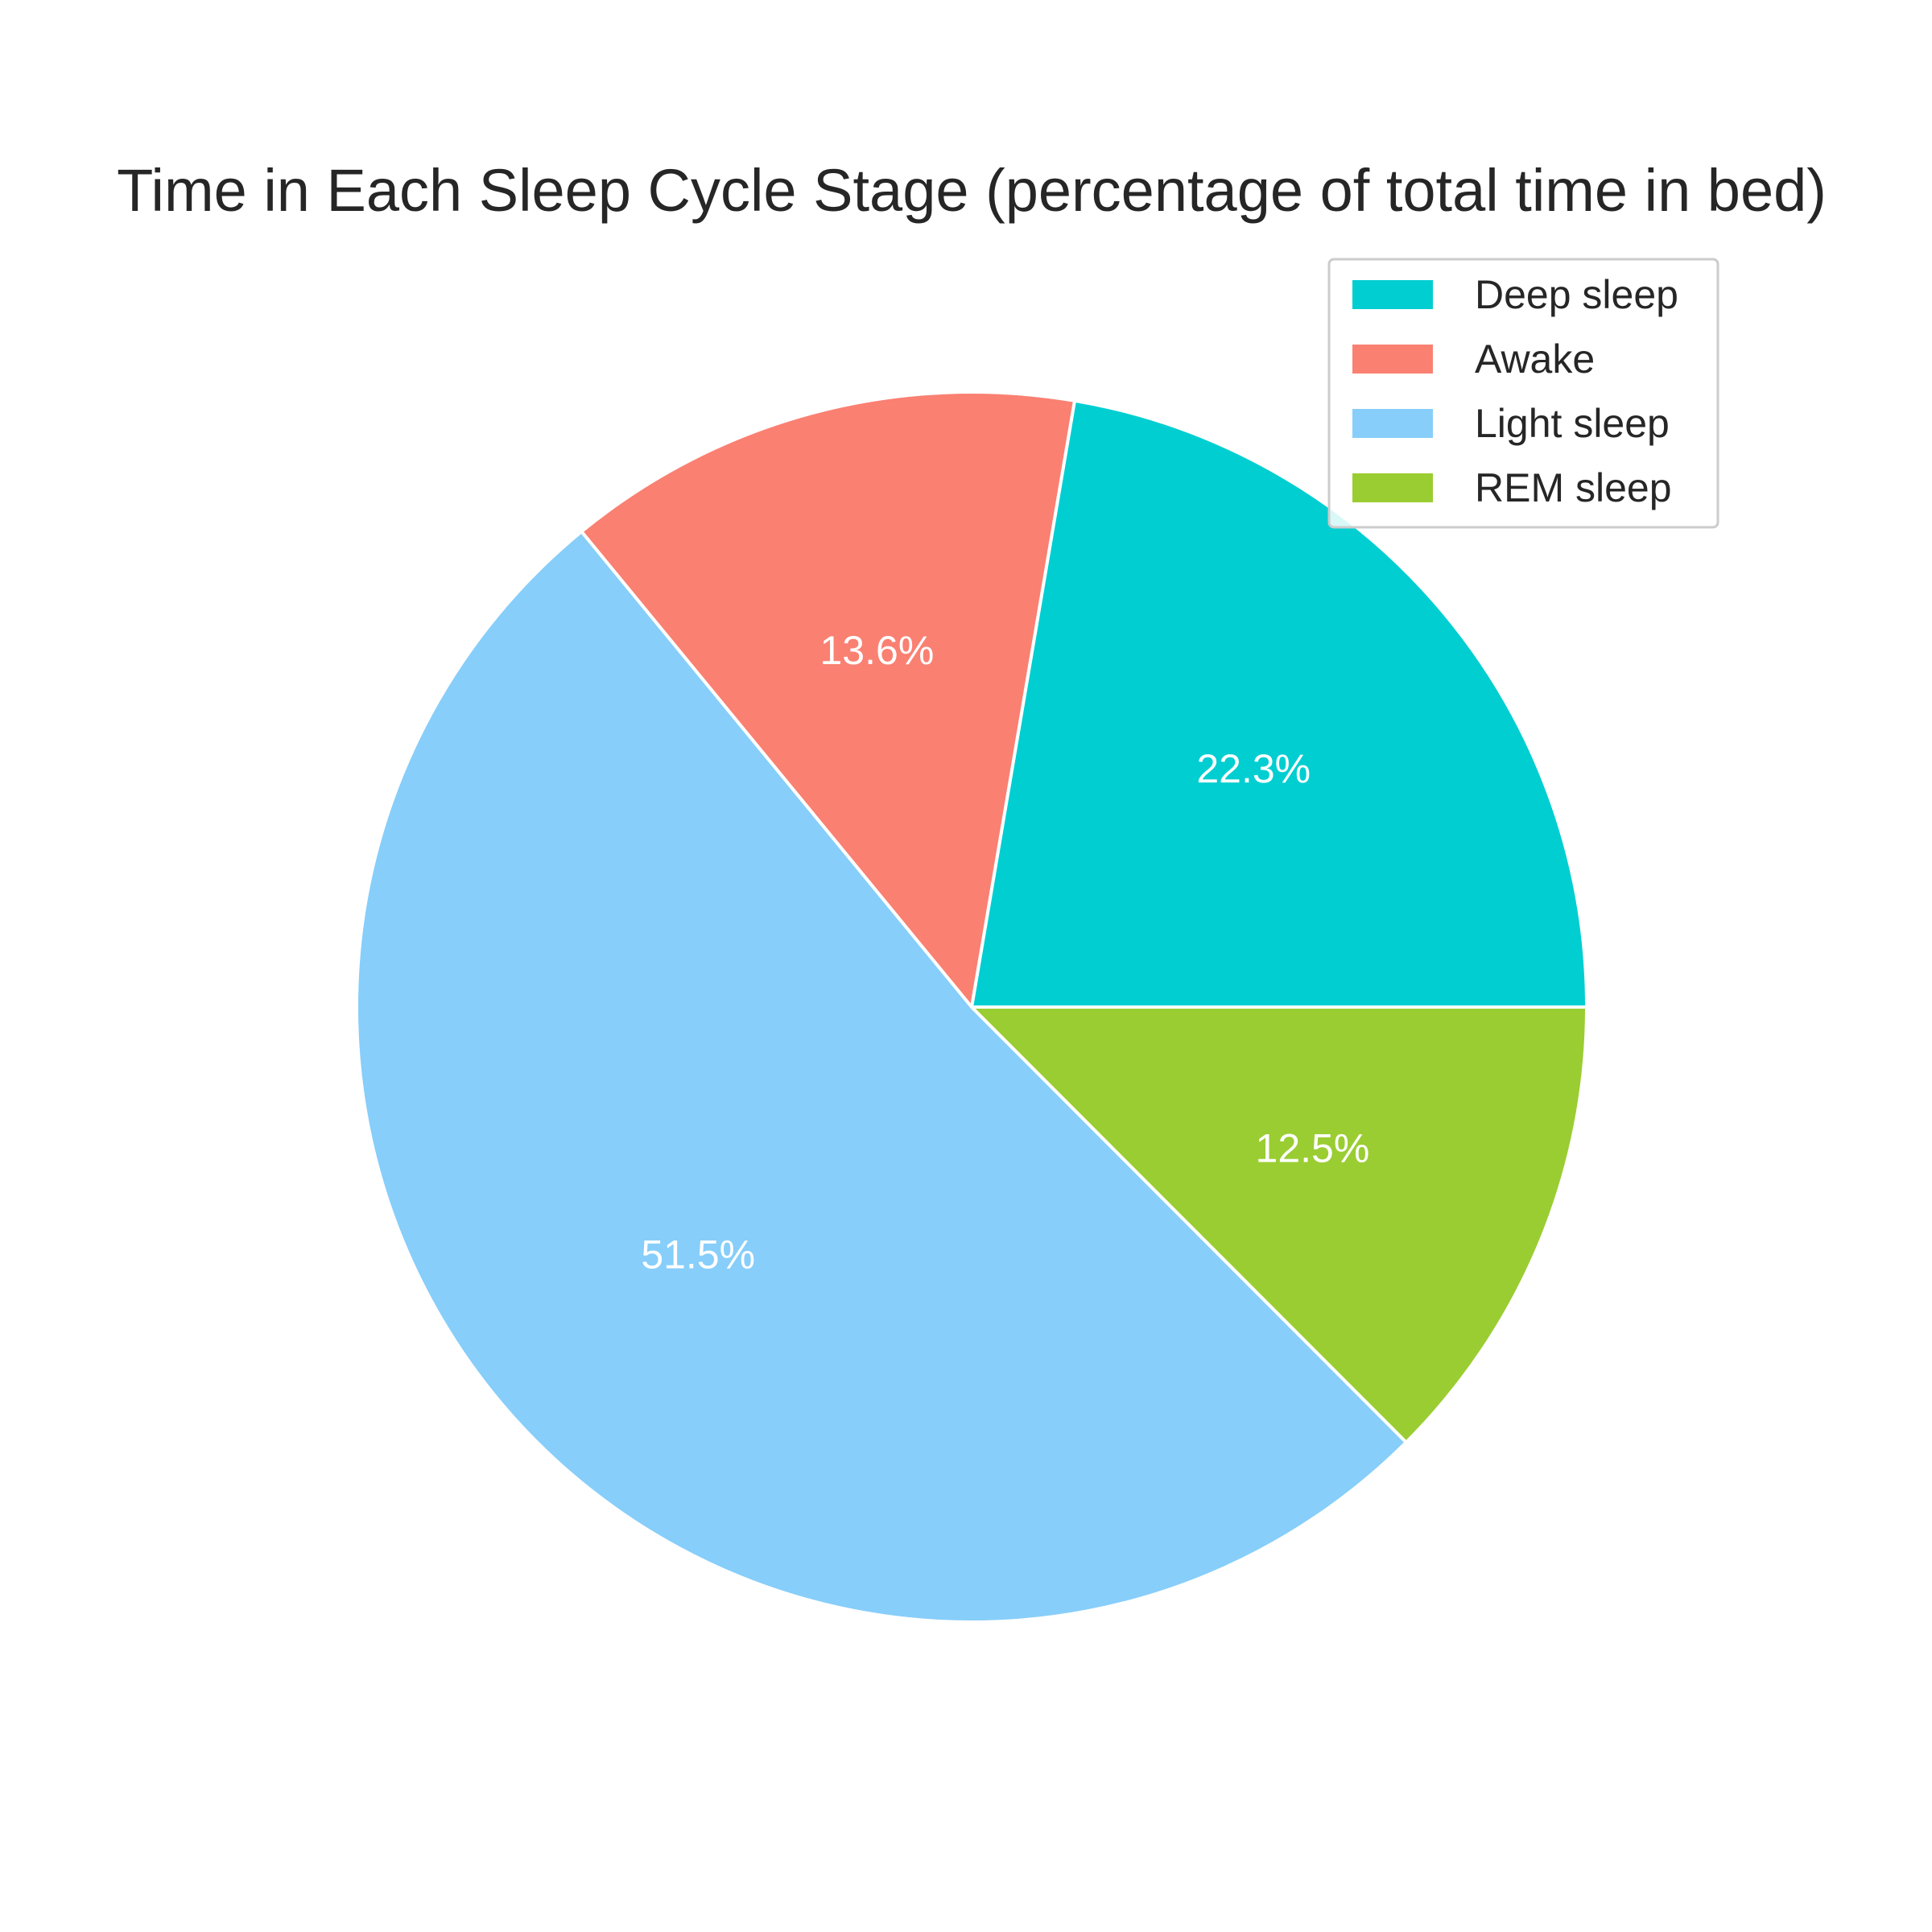 The height and width of the screenshot is (1932, 1932). Describe the element at coordinates (1473, 359) in the screenshot. I see `legend-item: Awake` at that location.